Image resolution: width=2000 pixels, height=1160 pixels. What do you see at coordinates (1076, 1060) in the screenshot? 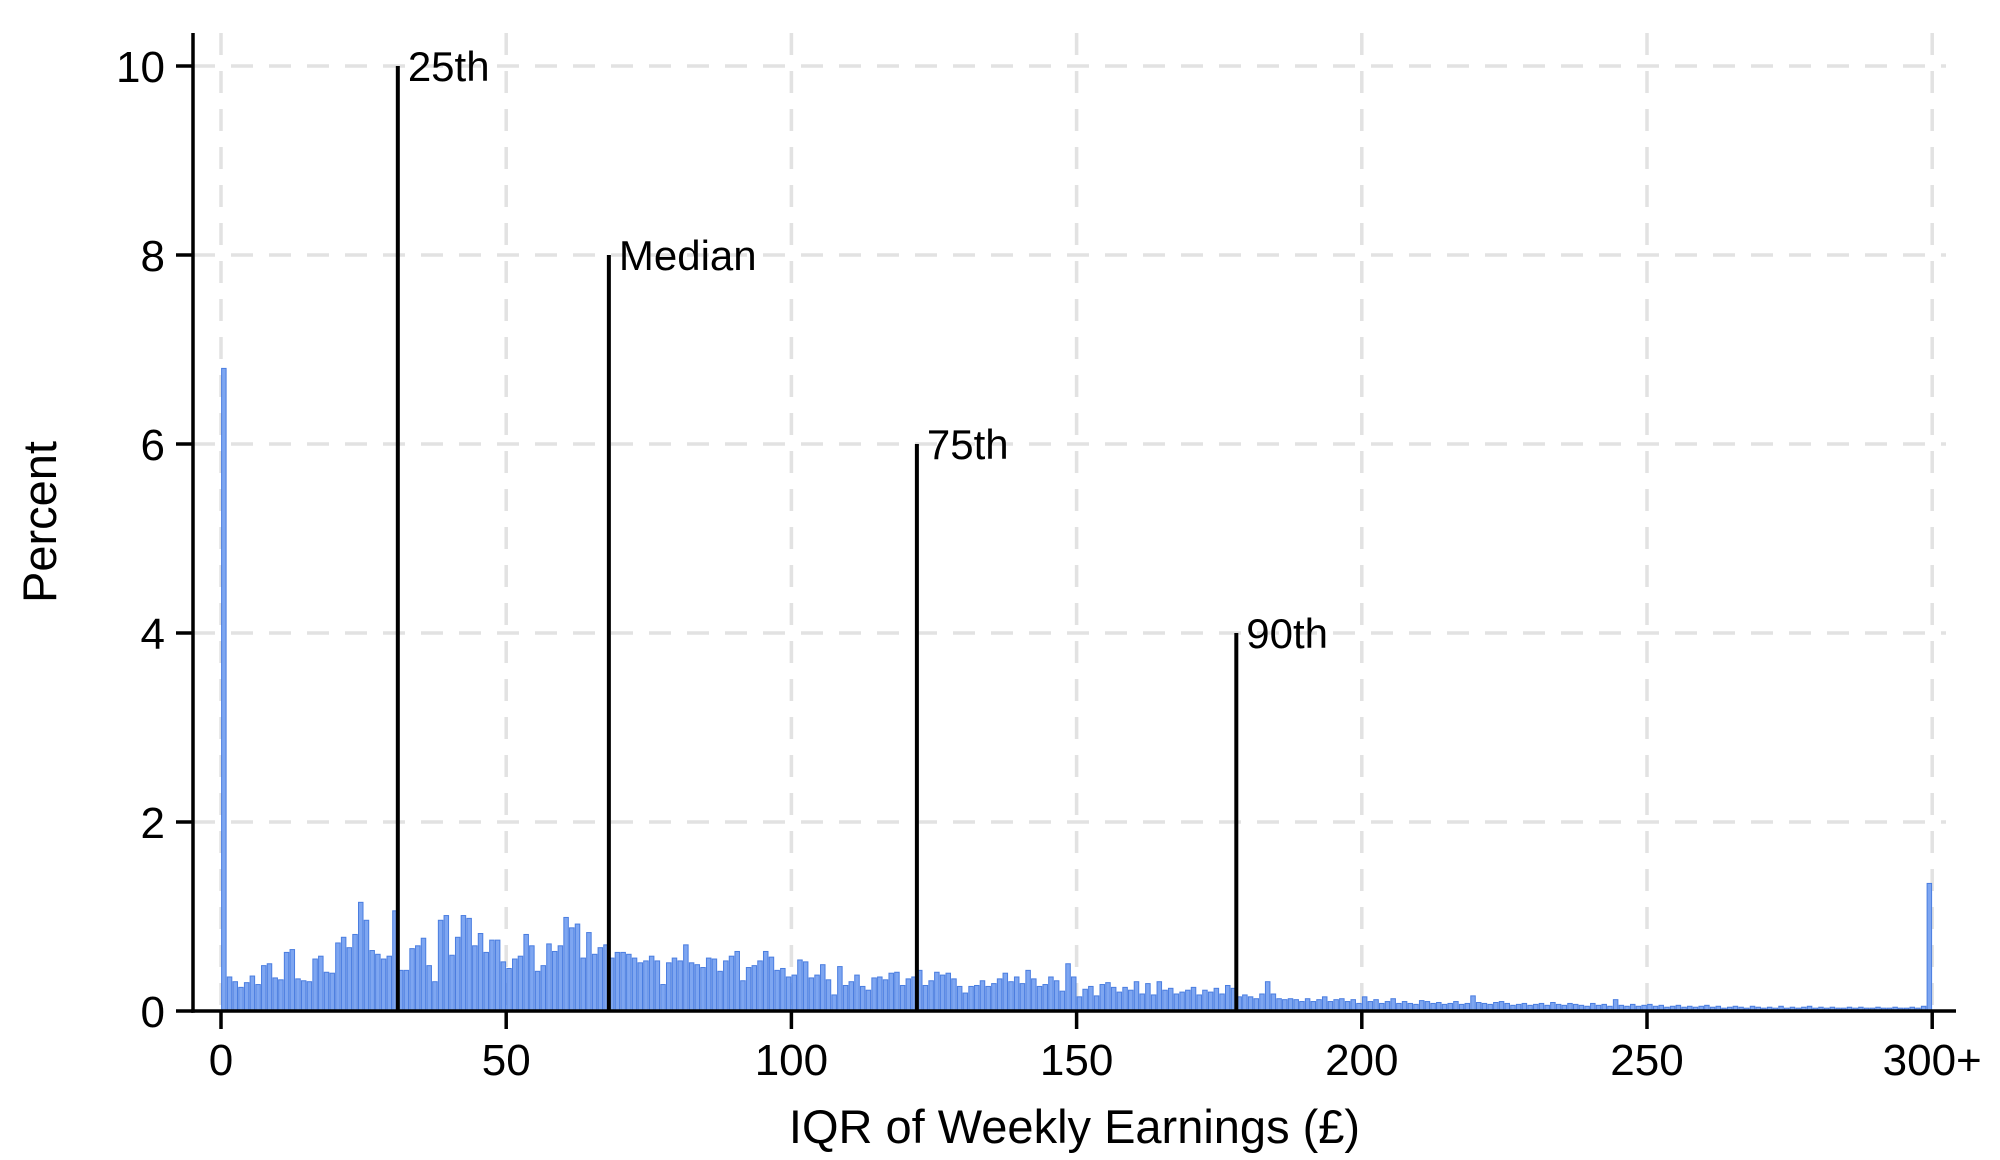
I see `x-tick-label: 150` at bounding box center [1076, 1060].